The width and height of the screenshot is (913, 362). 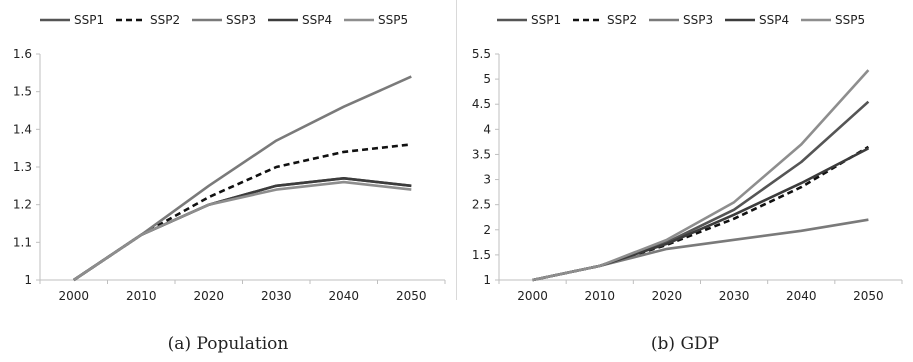 I want to click on y-tick-label: 2.5, so click(x=481, y=205).